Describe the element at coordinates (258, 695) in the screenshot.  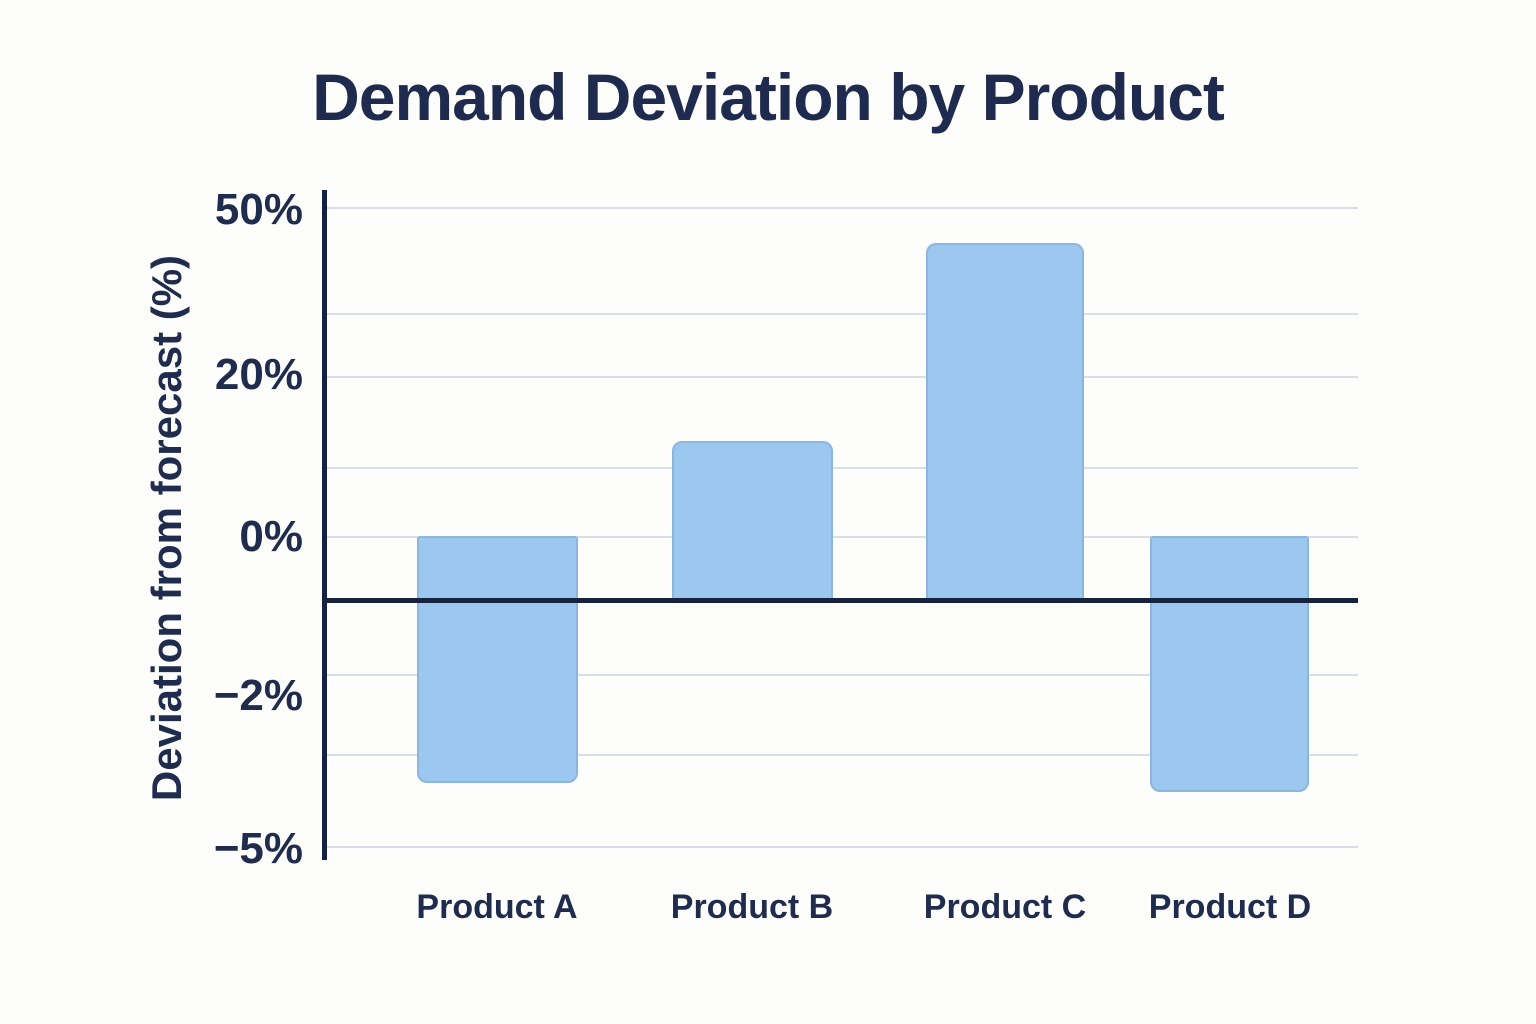
I see `y-tick-label: −2%` at that location.